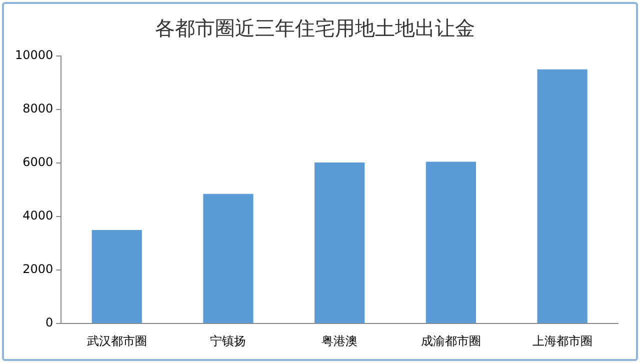 This screenshot has width=640, height=363. I want to click on y-tick-label: 2000, so click(38, 269).